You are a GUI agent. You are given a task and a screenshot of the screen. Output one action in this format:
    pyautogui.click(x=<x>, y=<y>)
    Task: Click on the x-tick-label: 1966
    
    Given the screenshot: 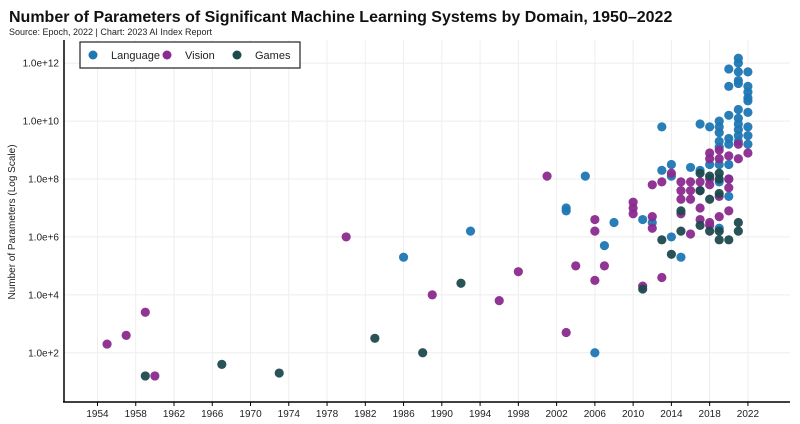 What is the action you would take?
    pyautogui.click(x=212, y=414)
    